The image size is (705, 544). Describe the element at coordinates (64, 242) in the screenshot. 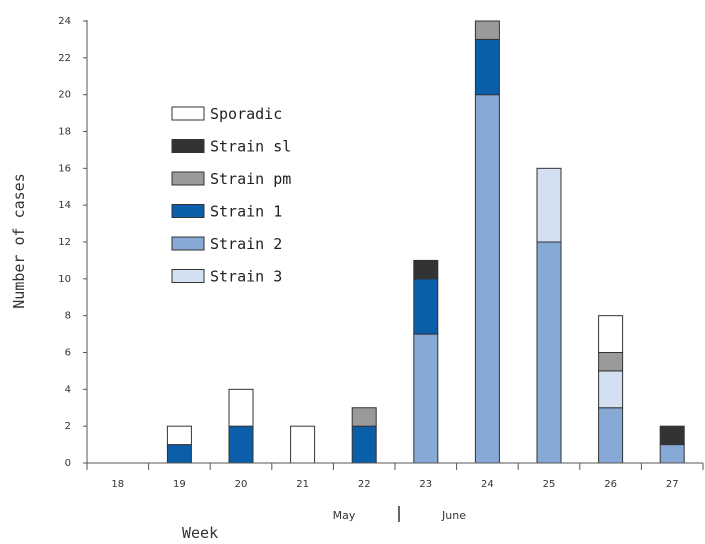

I see `y-tick-label: 12` at that location.